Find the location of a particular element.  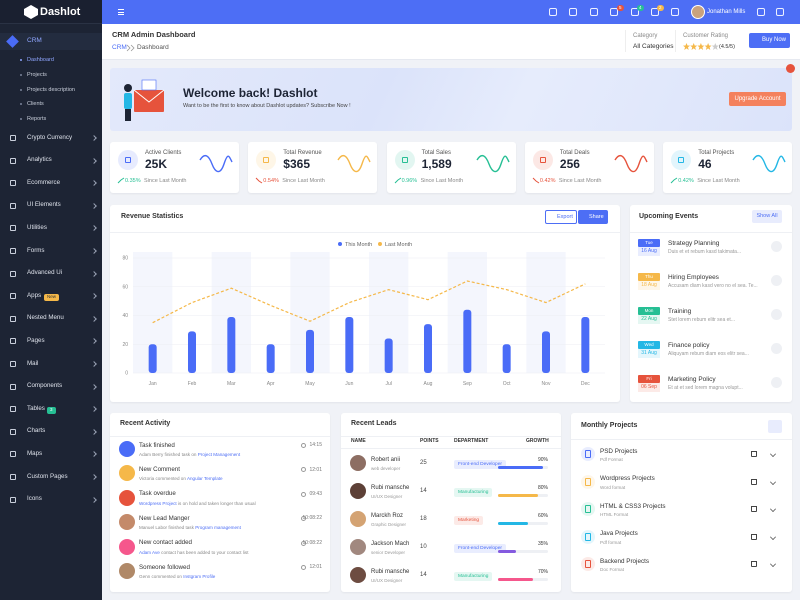

menu-item: Maps is located at coordinates (35, 453).